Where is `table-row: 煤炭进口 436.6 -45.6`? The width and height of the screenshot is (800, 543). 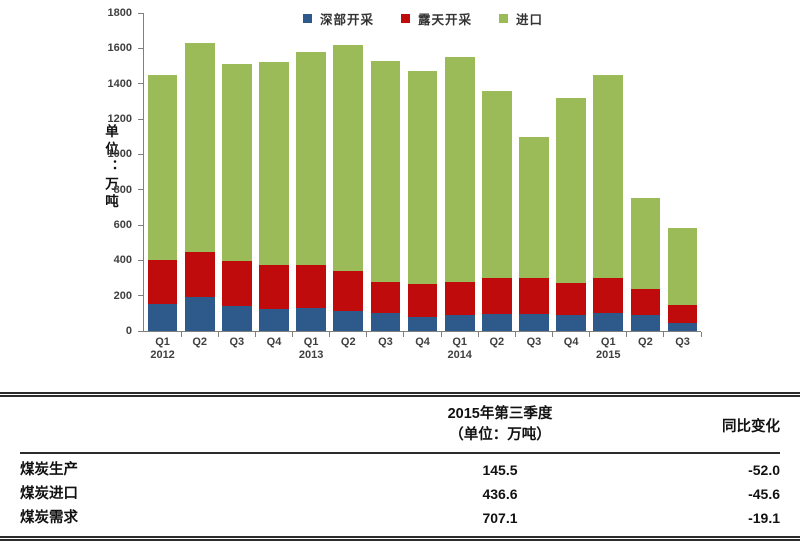
table-row: 煤炭进口 436.6 -45.6 is located at coordinates (400, 494).